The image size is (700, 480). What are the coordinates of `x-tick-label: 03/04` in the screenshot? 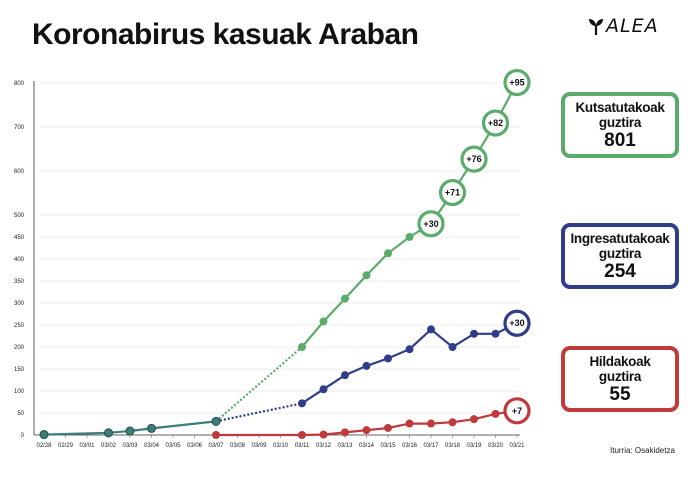 It's located at (152, 446).